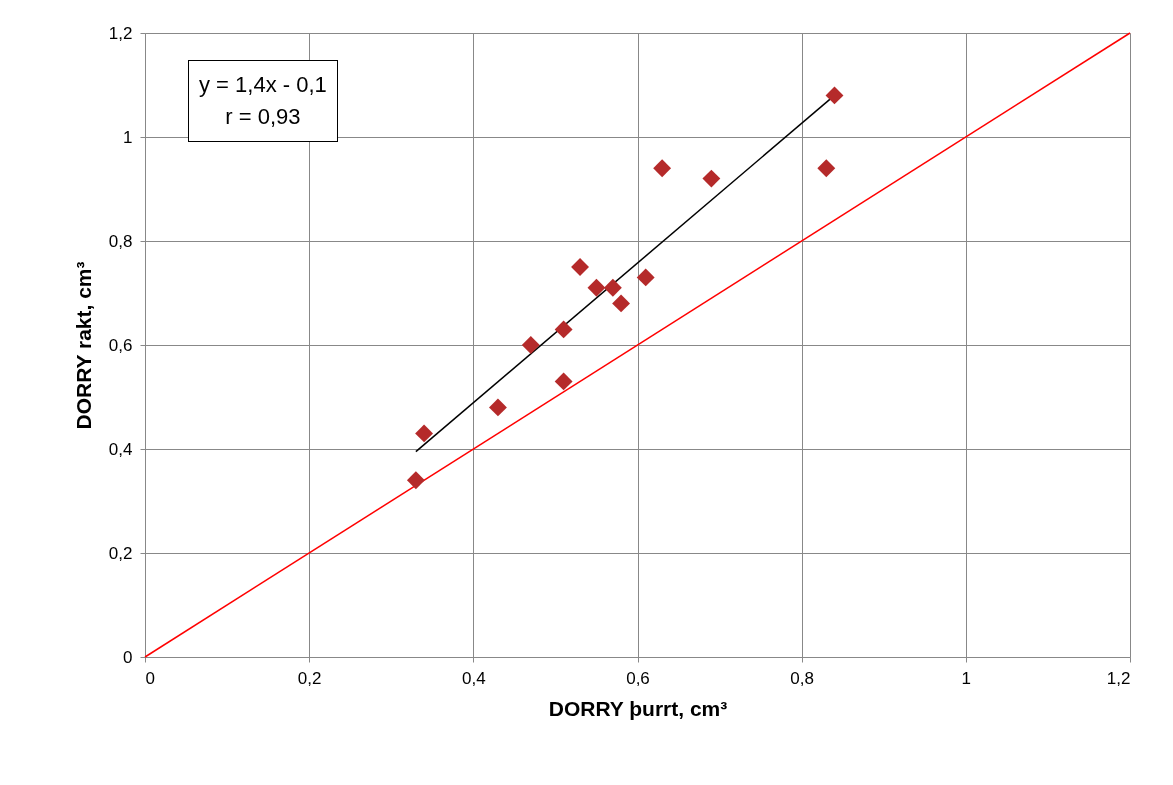 This screenshot has height=785, width=1173. What do you see at coordinates (120, 33) in the screenshot?
I see `y-tick-label: 1,2` at bounding box center [120, 33].